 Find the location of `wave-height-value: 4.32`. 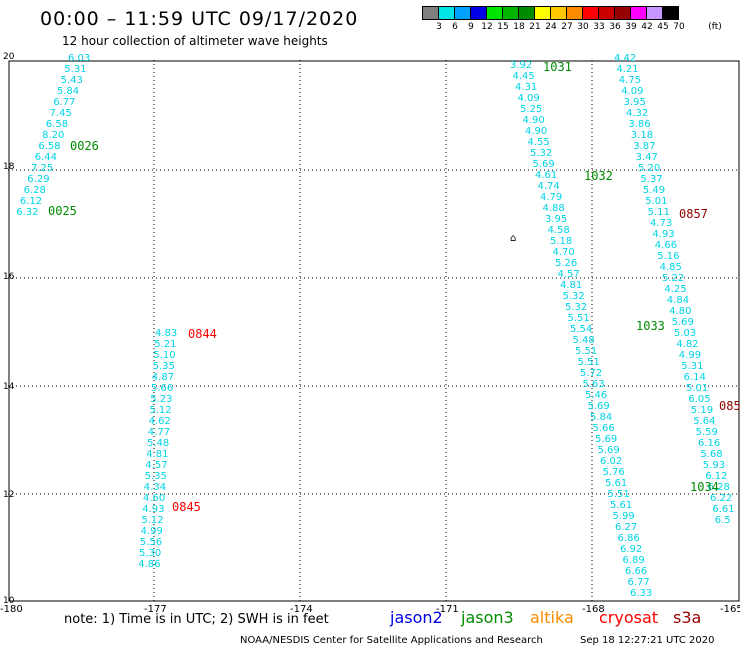

wave-height-value: 4.32 is located at coordinates (637, 113).